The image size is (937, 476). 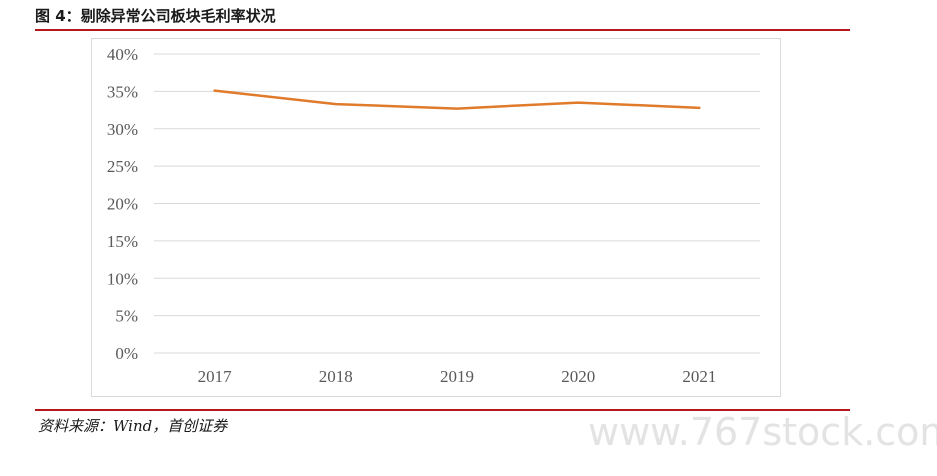 I want to click on top-rule, so click(x=442, y=30).